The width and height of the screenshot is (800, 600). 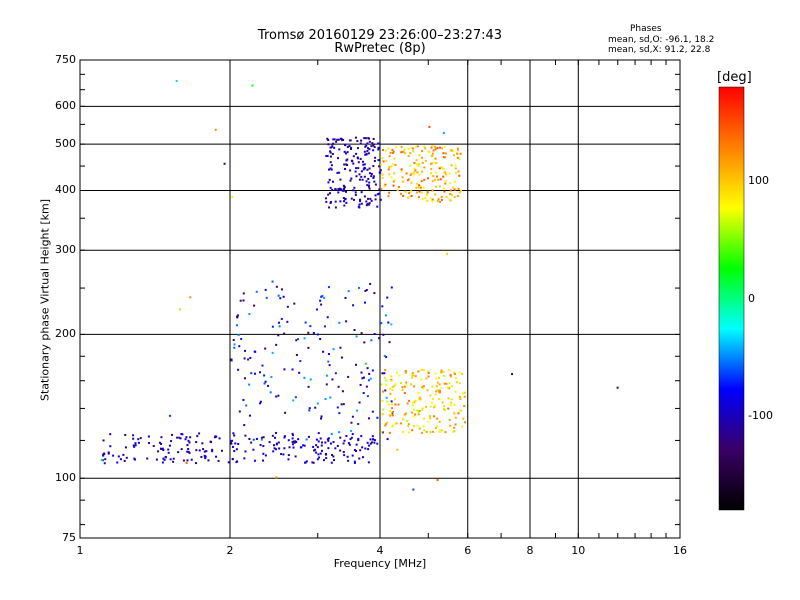 I want to click on y-tick-label: 300, so click(x=65, y=250).